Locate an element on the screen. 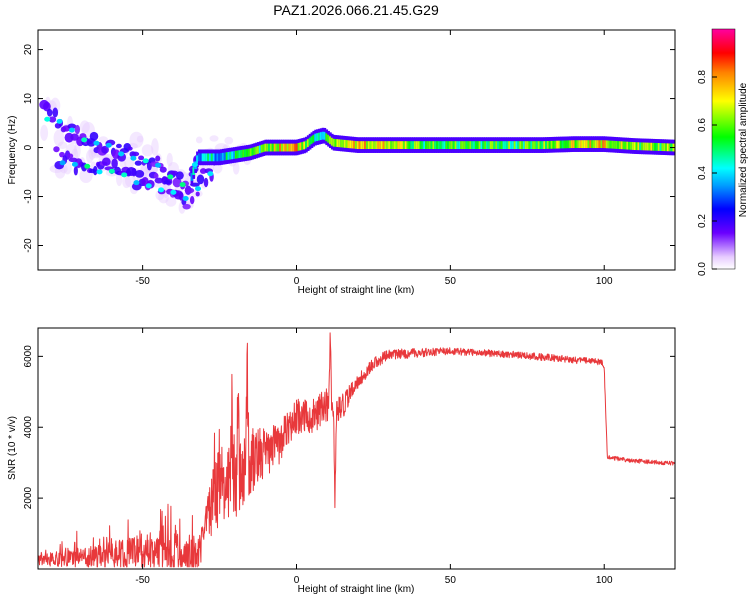 This screenshot has width=750, height=600. spectrogram-x-tick-label: -50 is located at coordinates (142, 281).